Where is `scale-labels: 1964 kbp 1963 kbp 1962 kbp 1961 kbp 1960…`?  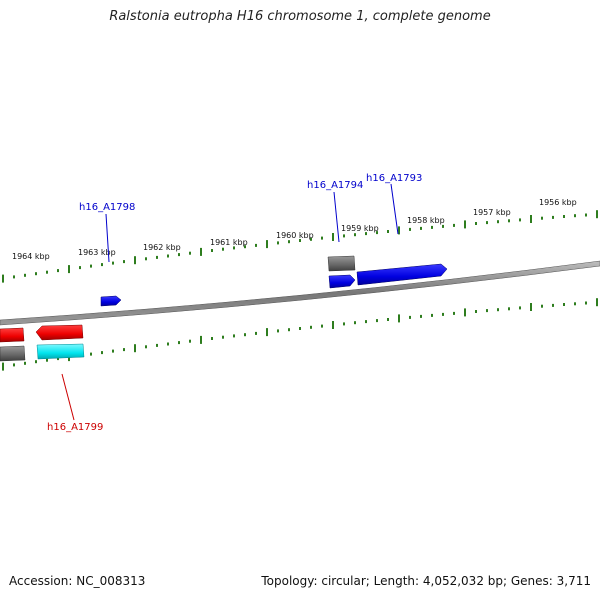 scale-labels: 1964 kbp 1963 kbp 1962 kbp 1961 kbp 1960… is located at coordinates (294, 229).